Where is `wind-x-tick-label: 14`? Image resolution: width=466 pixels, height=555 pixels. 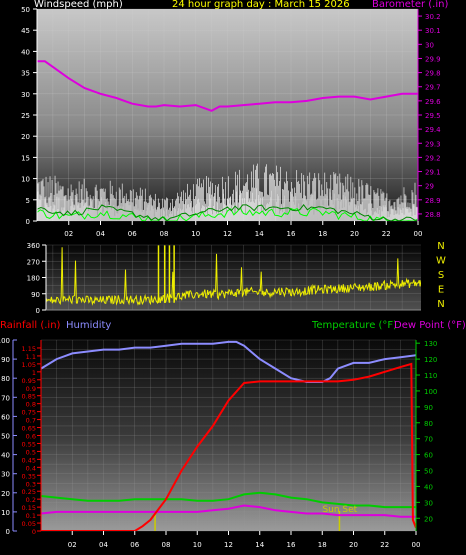 wind-x-tick-label: 14 is located at coordinates (259, 234).